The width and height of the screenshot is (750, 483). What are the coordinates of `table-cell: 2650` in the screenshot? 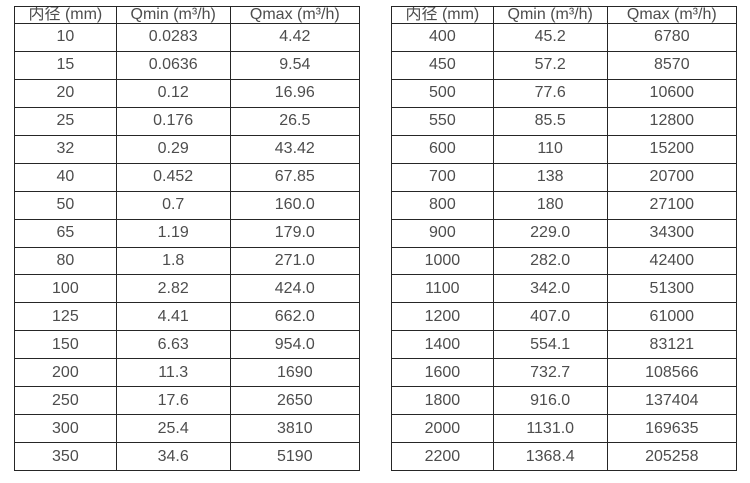 It's located at (295, 401).